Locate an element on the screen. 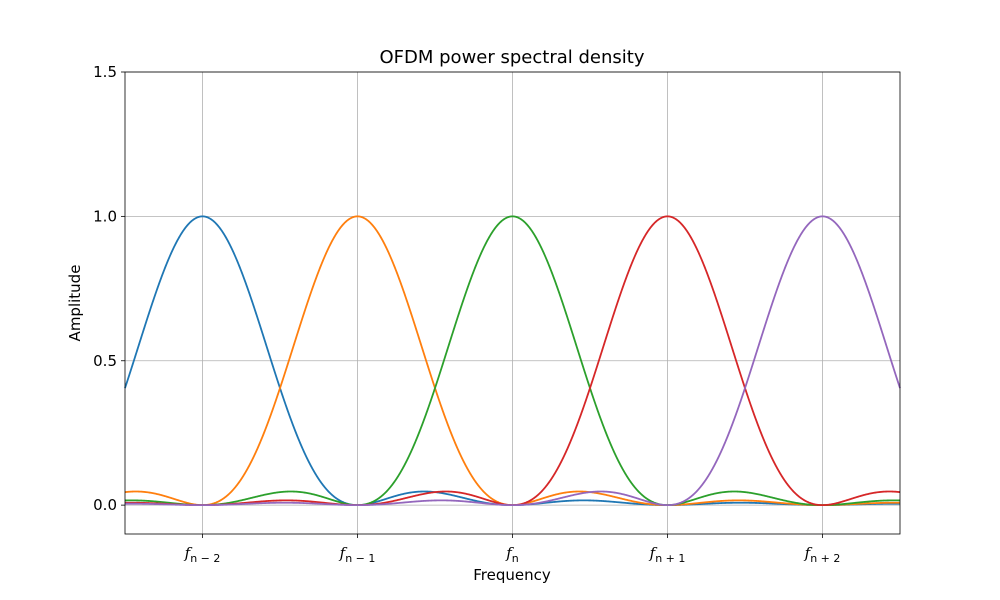 The height and width of the screenshot is (600, 1000). x-tick-label: fn + 2 is located at coordinates (822, 554).